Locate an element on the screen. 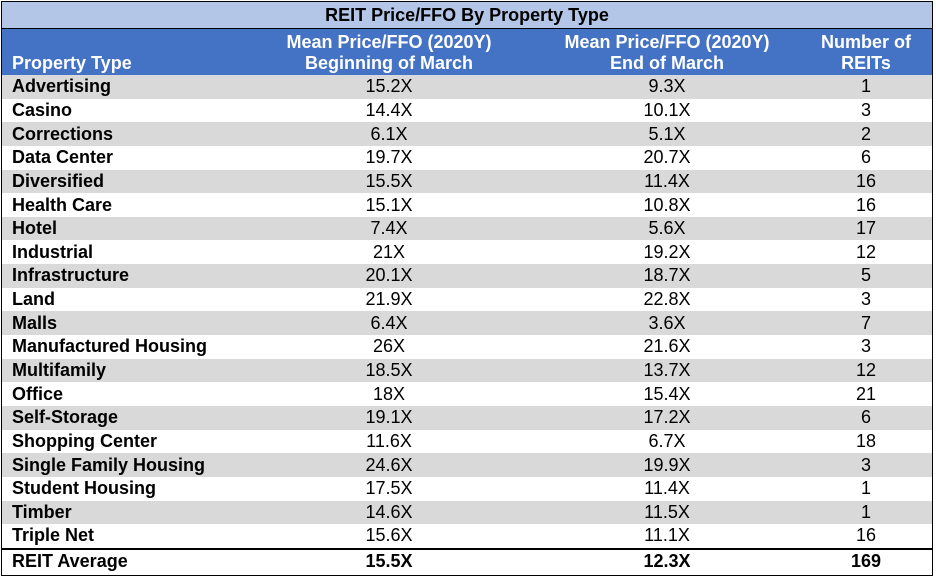 This screenshot has width=936, height=579. property-type-cell: Triple Net is located at coordinates (53, 535).